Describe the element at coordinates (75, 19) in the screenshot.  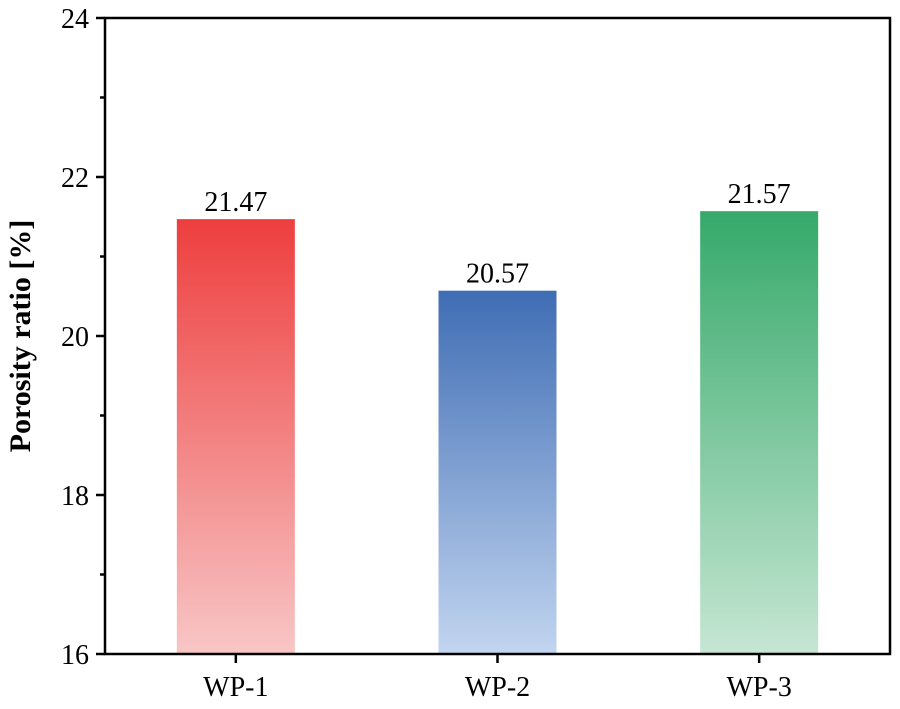
I see `y-tick-label: 24` at that location.